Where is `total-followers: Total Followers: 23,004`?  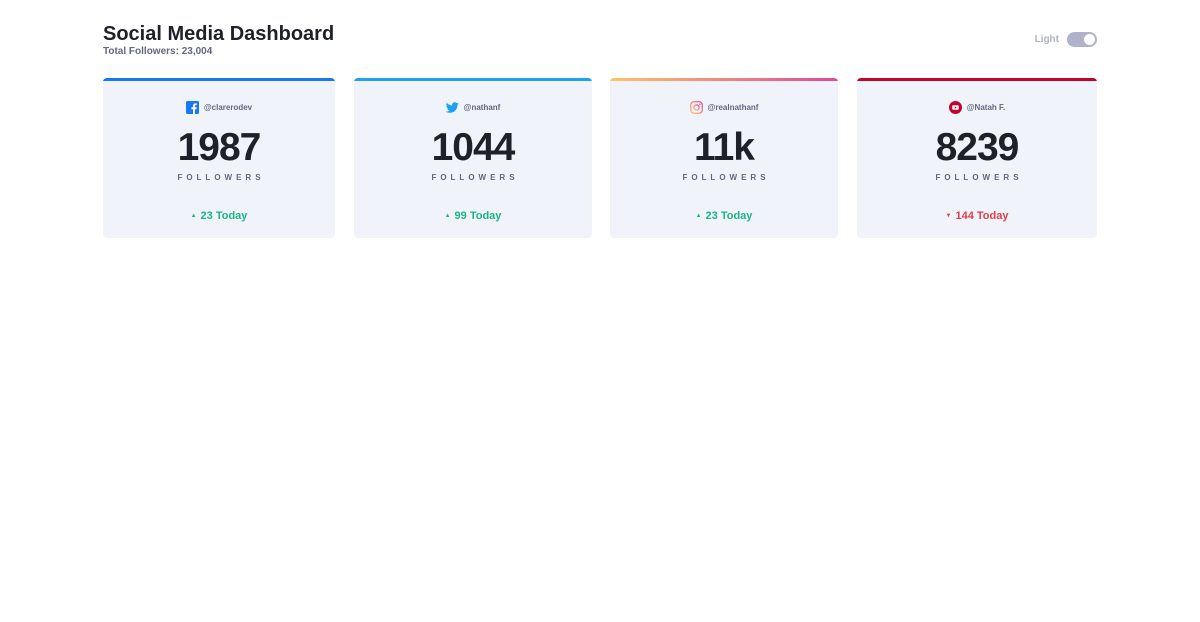
total-followers: Total Followers: 23,004 is located at coordinates (158, 51).